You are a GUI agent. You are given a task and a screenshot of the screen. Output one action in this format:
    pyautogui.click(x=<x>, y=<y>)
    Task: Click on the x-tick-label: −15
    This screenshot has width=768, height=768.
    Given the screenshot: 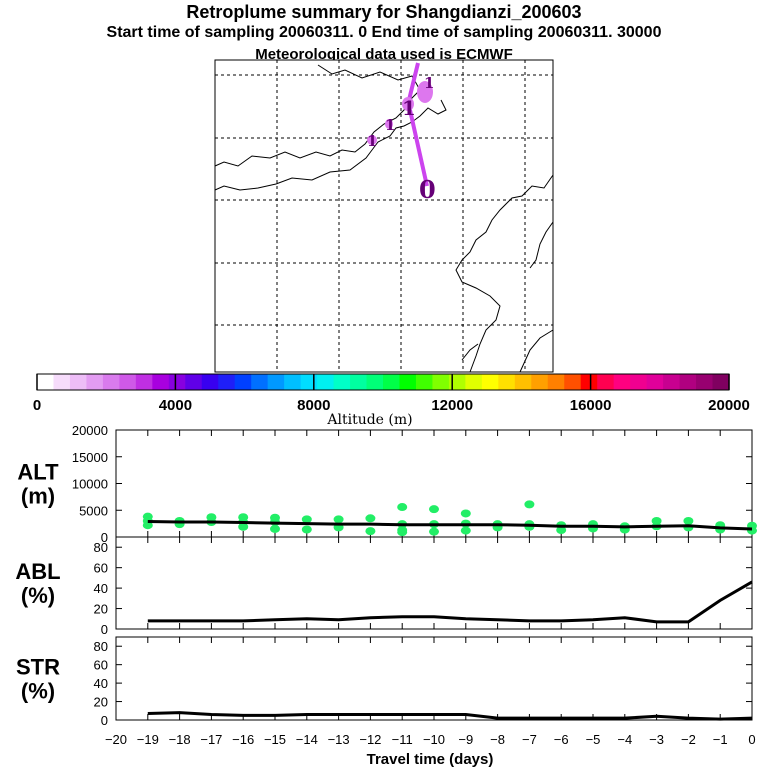 What is the action you would take?
    pyautogui.click(x=275, y=739)
    